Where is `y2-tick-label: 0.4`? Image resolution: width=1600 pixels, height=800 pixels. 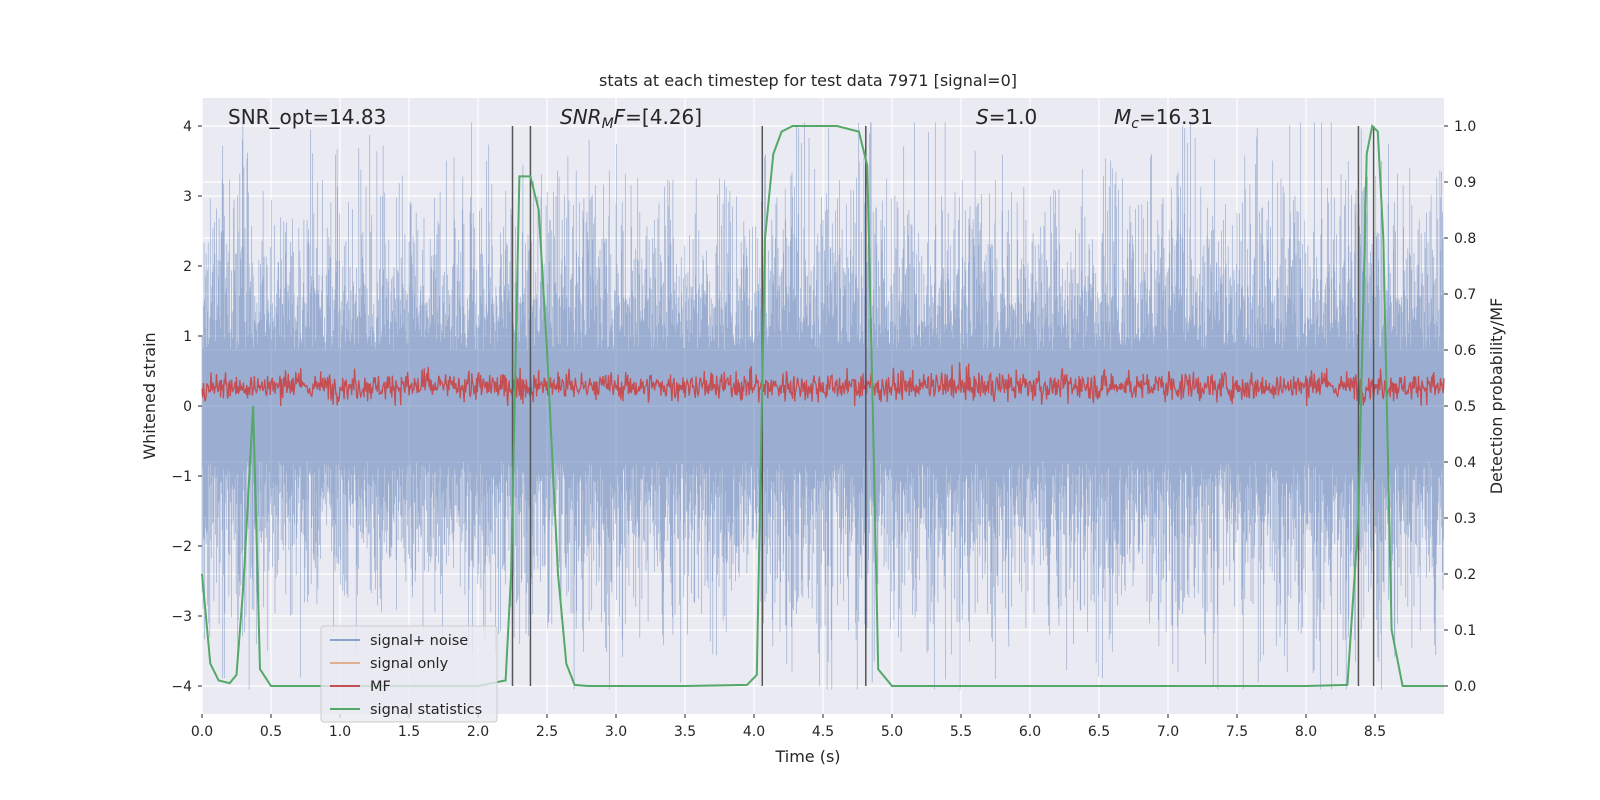 y2-tick-label: 0.4 is located at coordinates (1465, 463).